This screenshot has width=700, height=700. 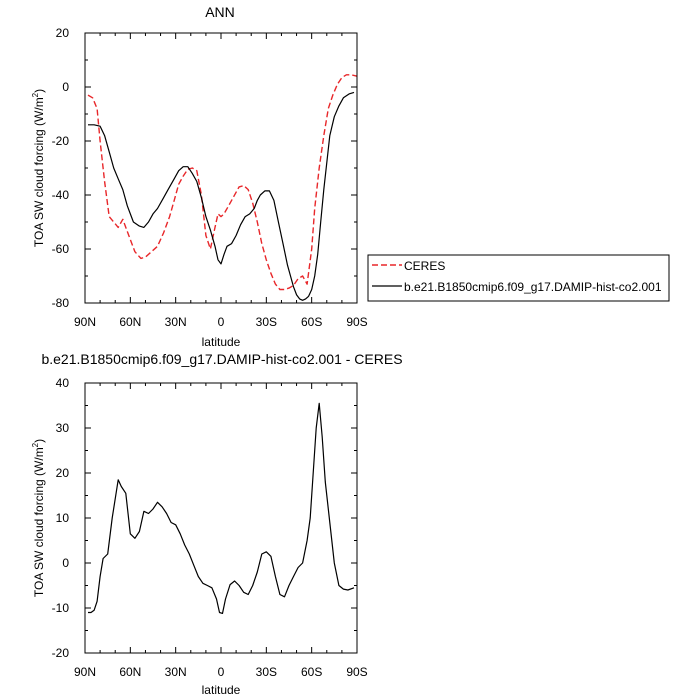 What do you see at coordinates (85, 672) in the screenshot?
I see `chart-bottom-x-tick-label: 90N` at bounding box center [85, 672].